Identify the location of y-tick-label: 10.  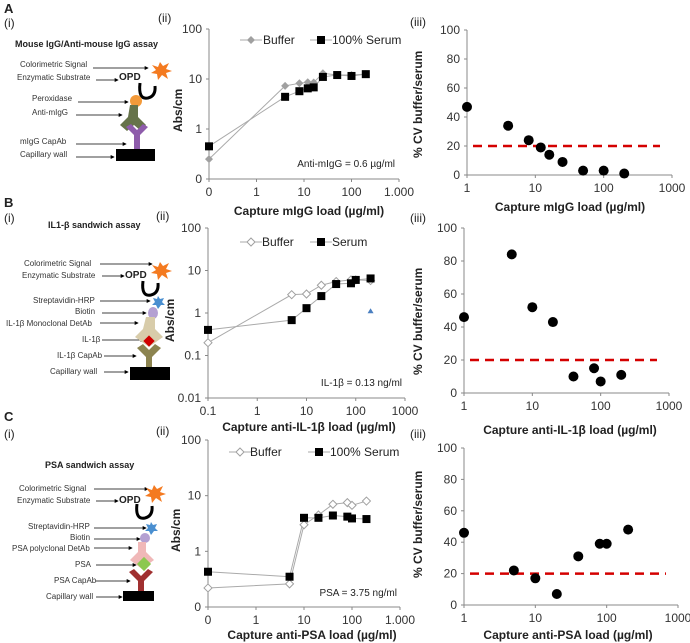
(195, 496).